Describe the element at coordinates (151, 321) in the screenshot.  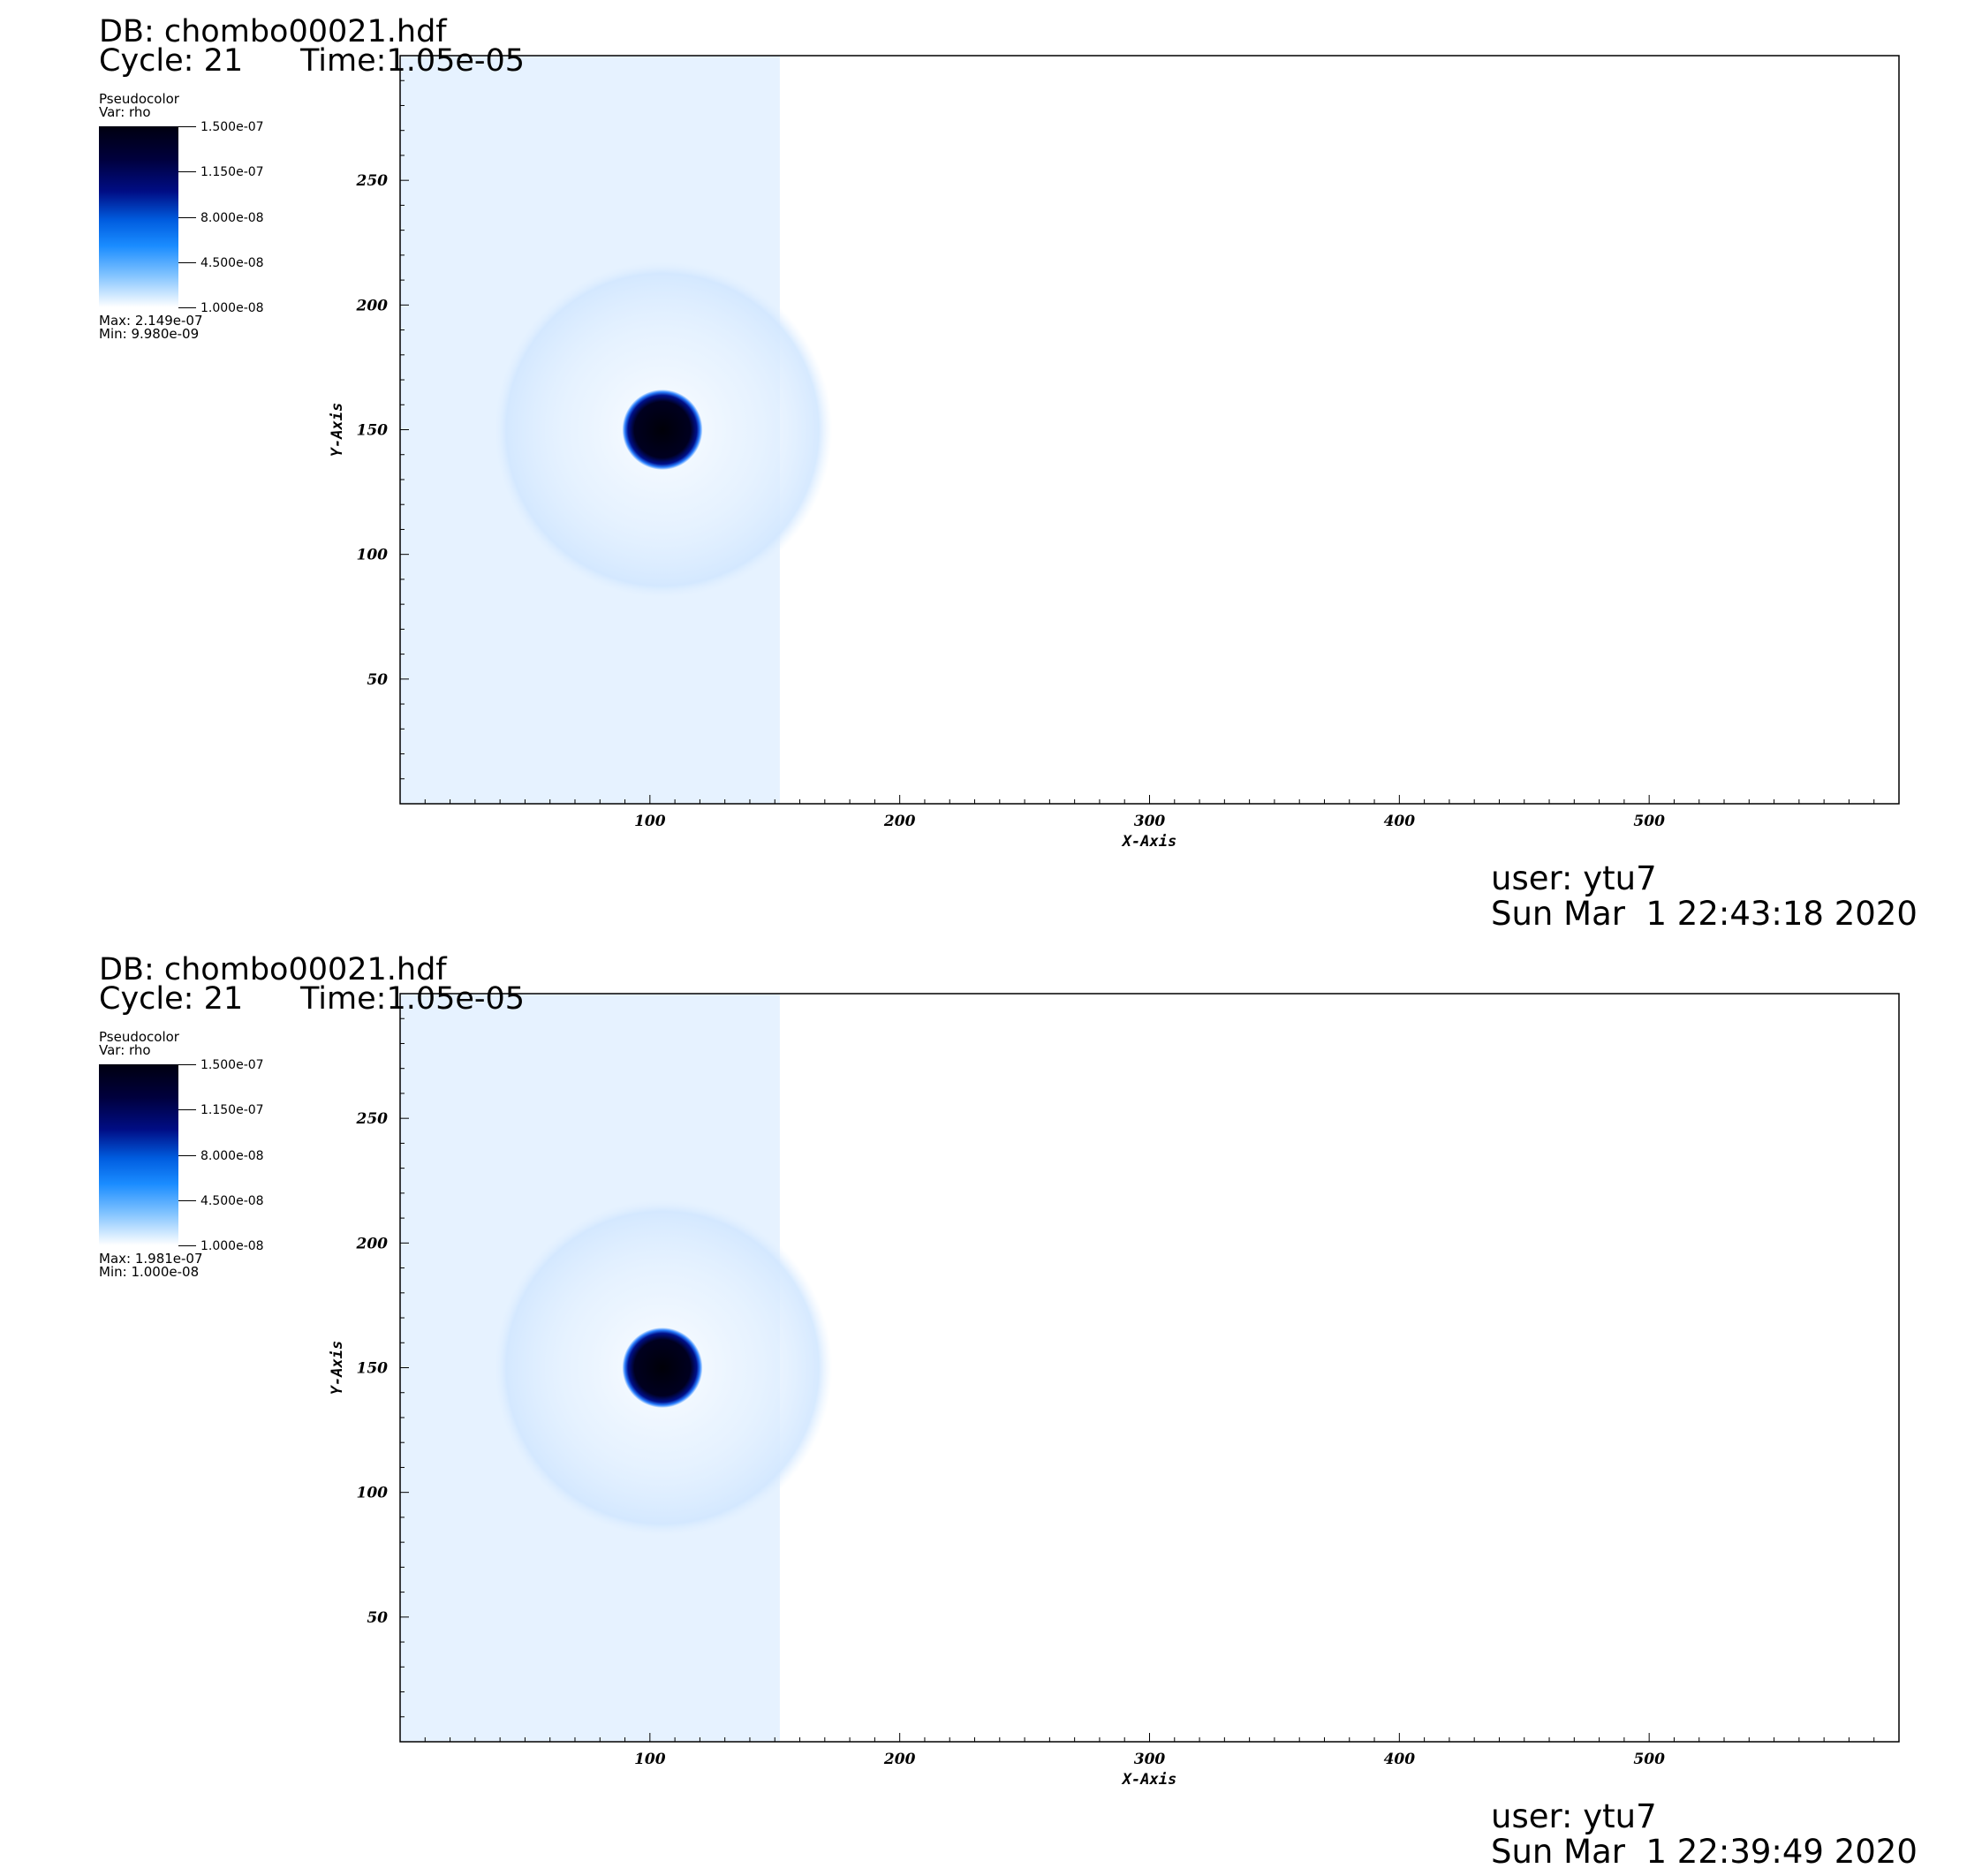
I see `legend-max: Max: 2.149e-07` at that location.